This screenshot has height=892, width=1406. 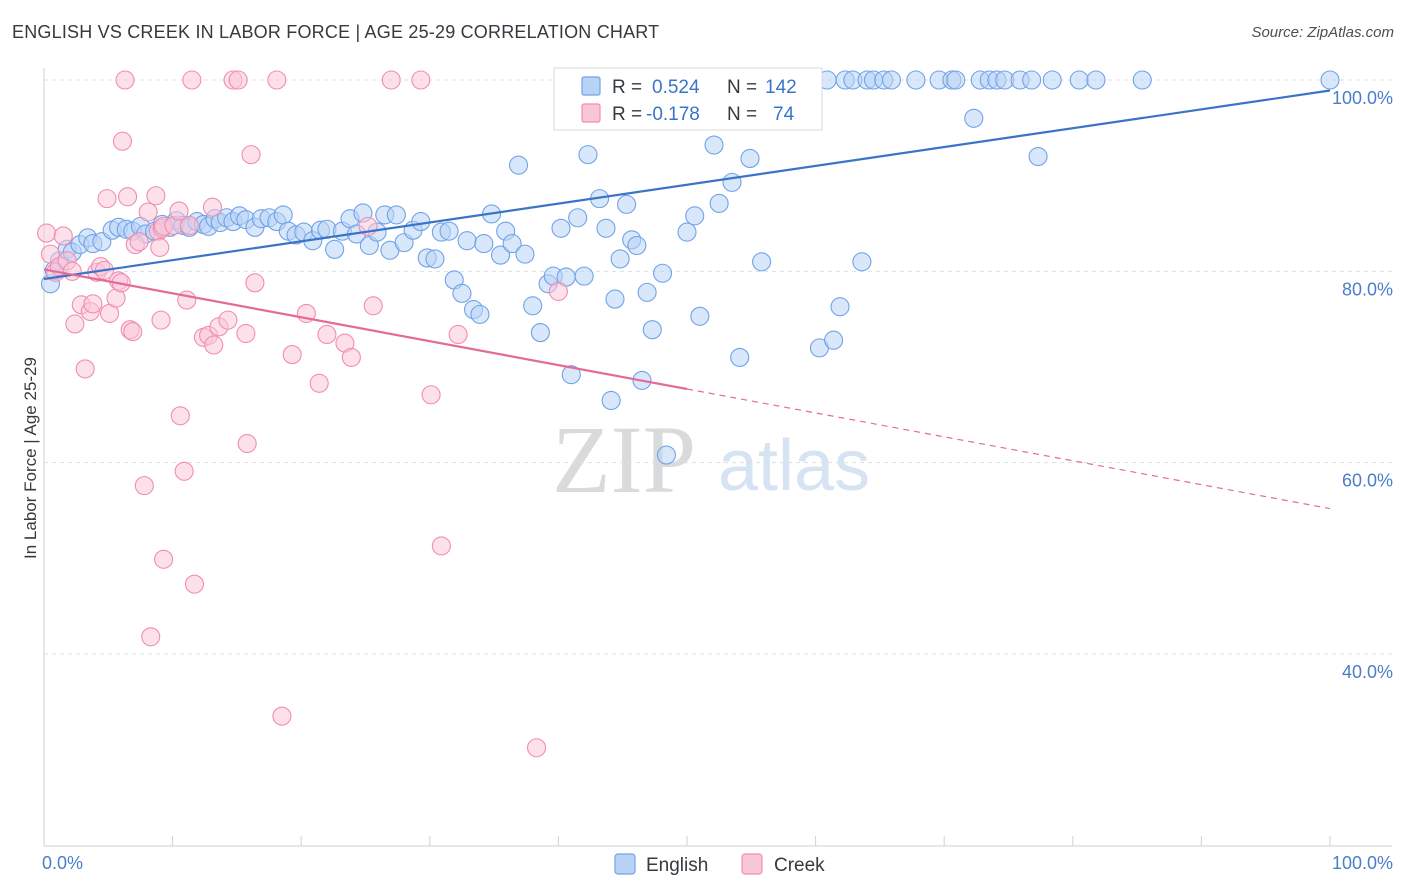 I want to click on legend-english-label: English, so click(x=677, y=865).